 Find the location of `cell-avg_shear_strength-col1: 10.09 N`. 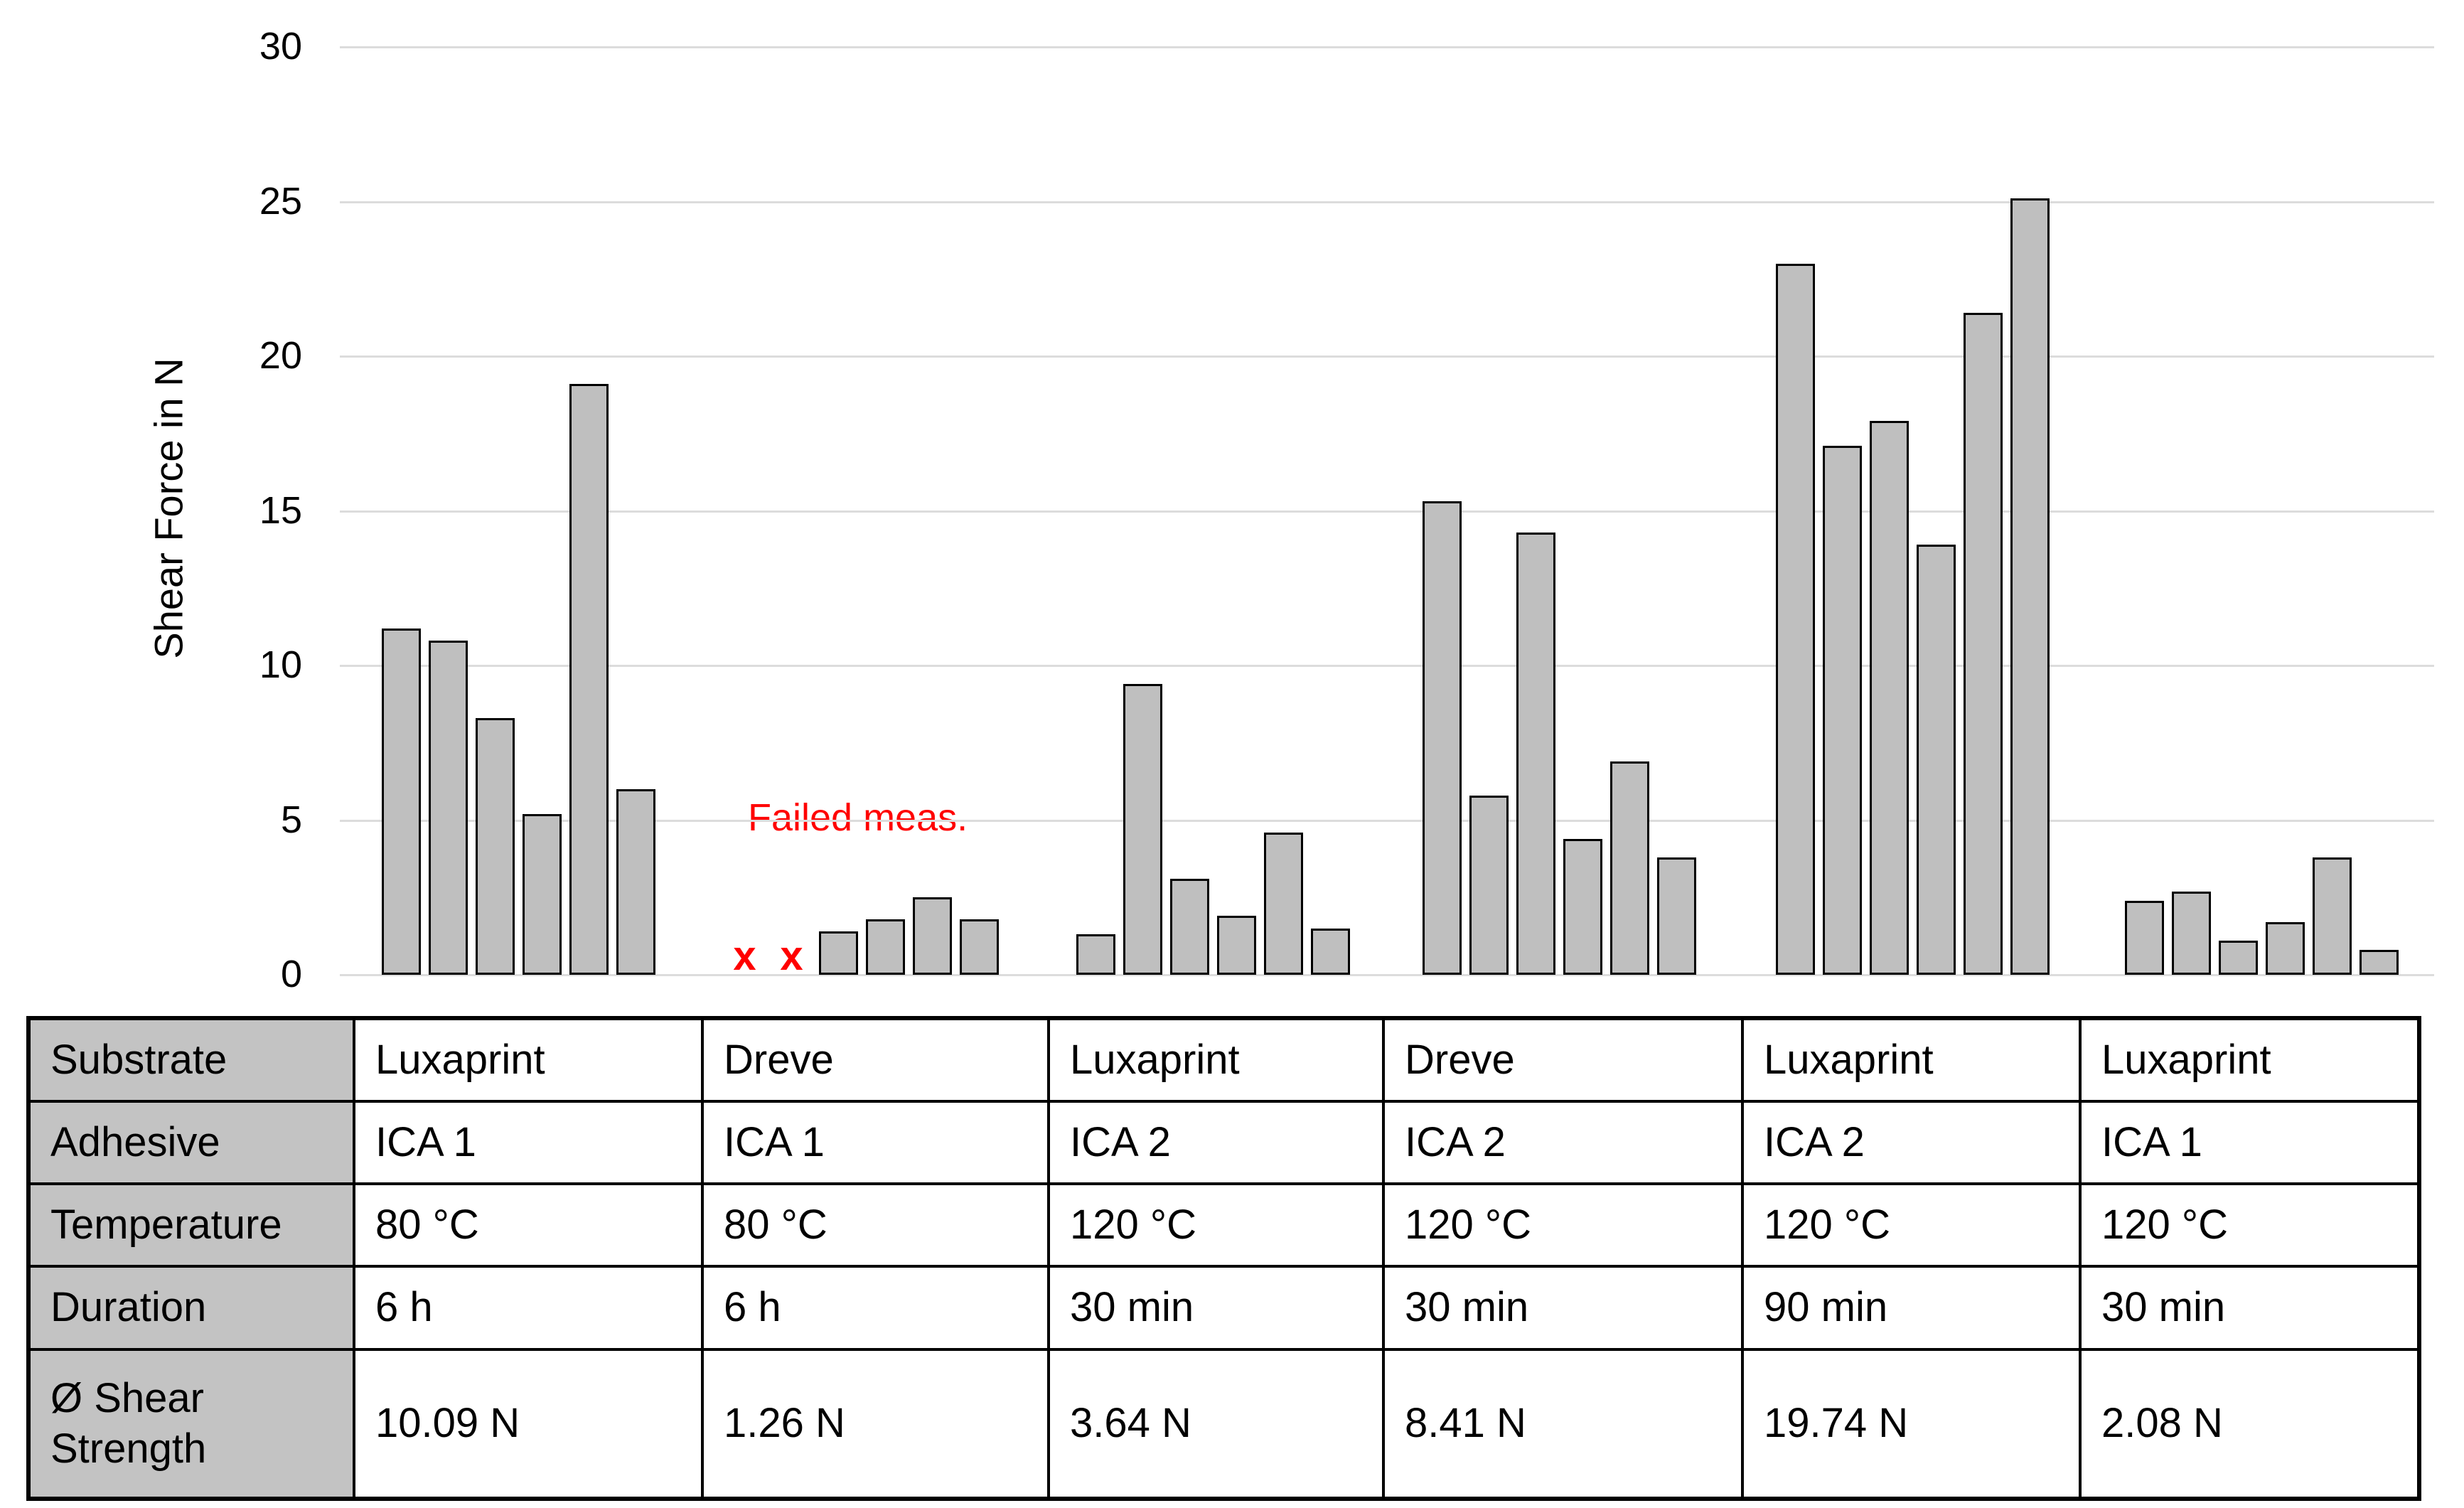

cell-avg_shear_strength-col1: 10.09 N is located at coordinates (528, 1424).